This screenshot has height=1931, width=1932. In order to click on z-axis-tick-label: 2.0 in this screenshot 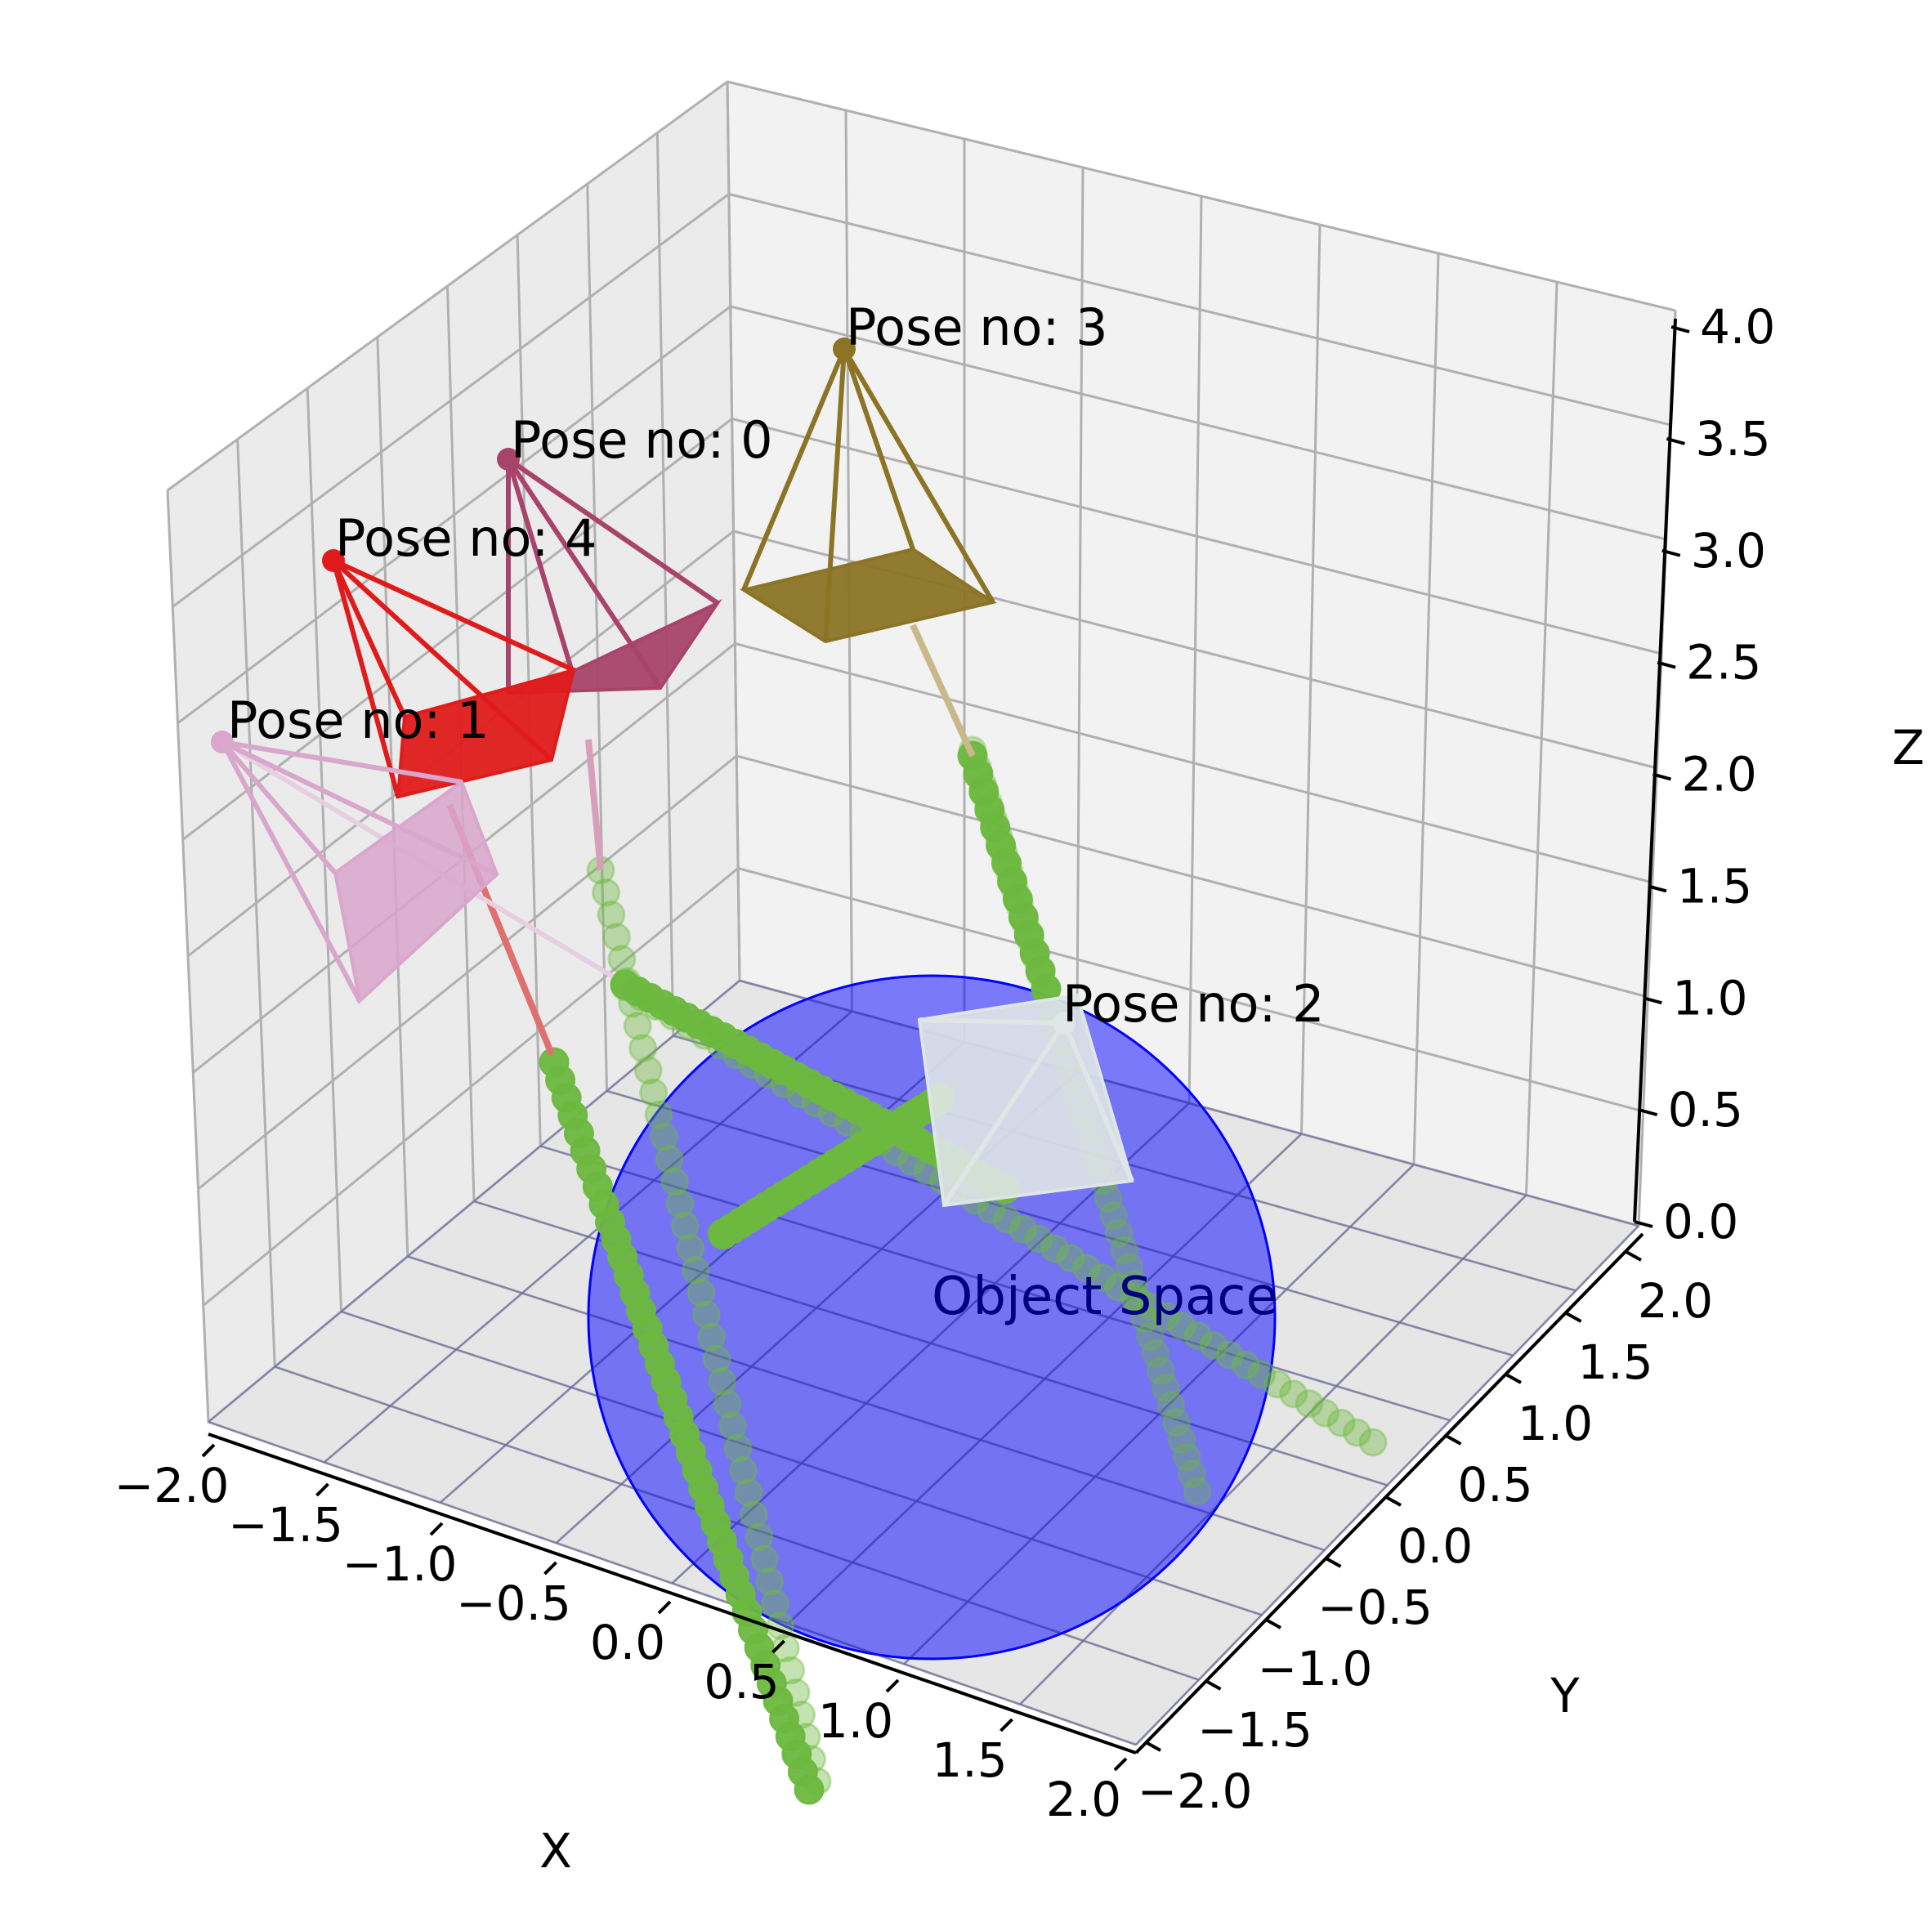, I will do `click(1719, 774)`.